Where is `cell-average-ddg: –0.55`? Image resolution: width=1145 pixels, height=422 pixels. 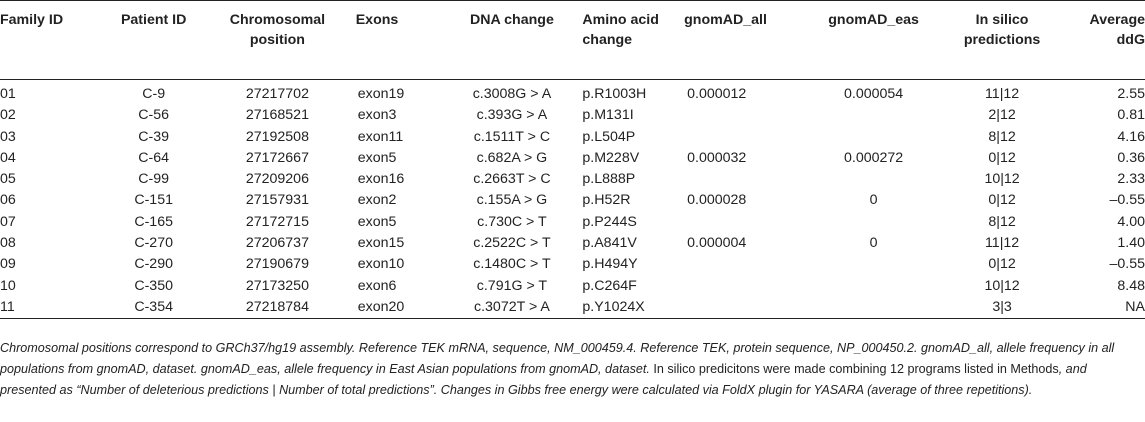 cell-average-ddg: –0.55 is located at coordinates (1127, 264).